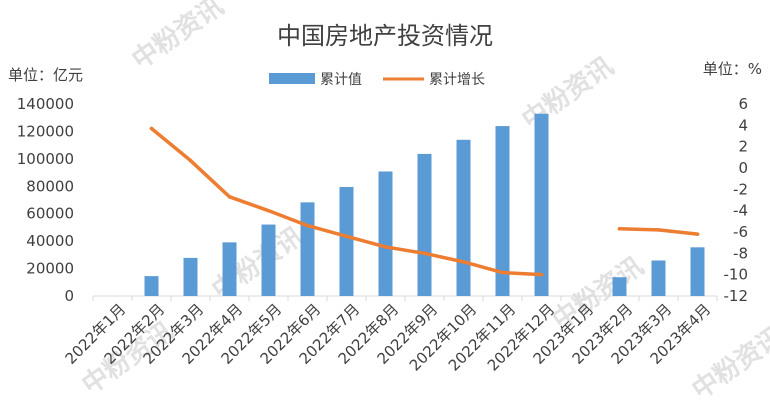 The width and height of the screenshot is (770, 416). Describe the element at coordinates (736, 200) in the screenshot. I see `right-axis-ticks: 6 4 2 0 -2 -4 -6 -8 -10 -12` at that location.